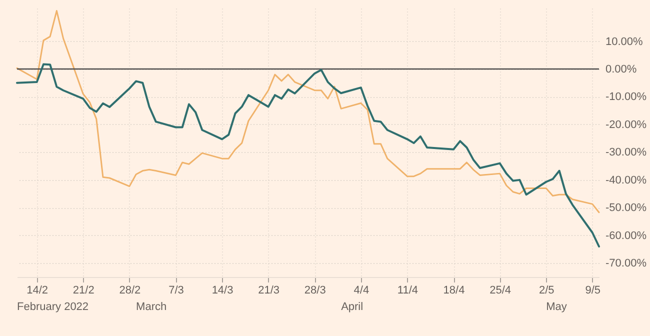  I want to click on x-tick-label: 7/3, so click(176, 290).